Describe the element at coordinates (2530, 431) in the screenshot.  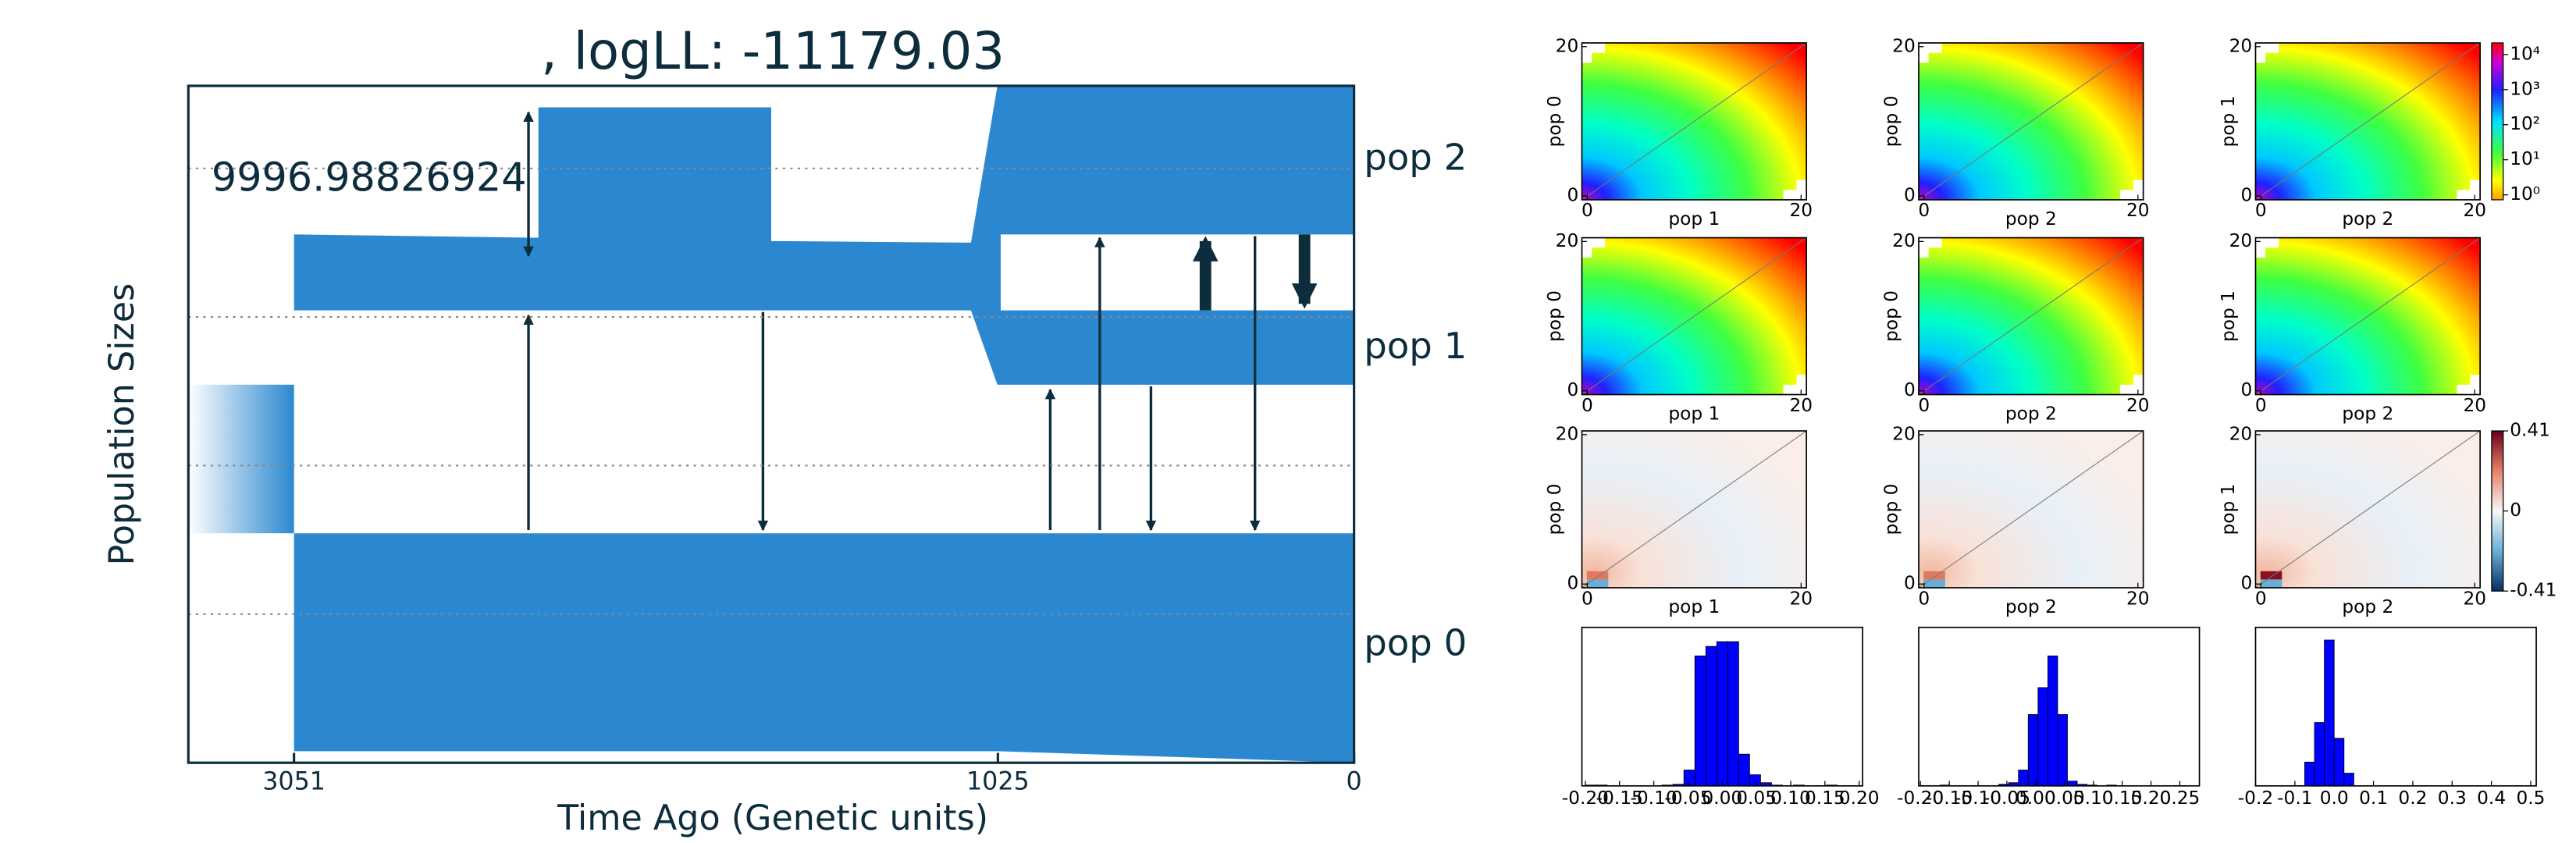
I see `colorbar-label: 0.41` at that location.